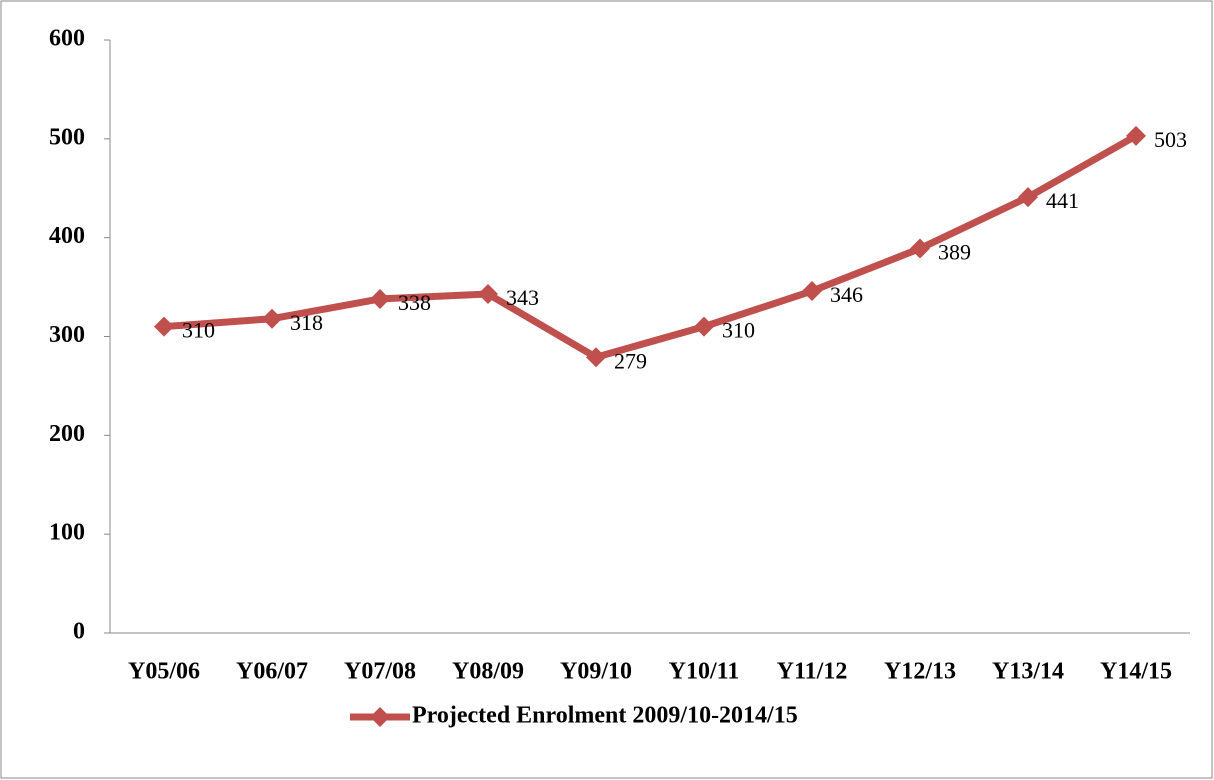 The height and width of the screenshot is (780, 1214). What do you see at coordinates (272, 672) in the screenshot?
I see `x-tick-label: Y06/07` at bounding box center [272, 672].